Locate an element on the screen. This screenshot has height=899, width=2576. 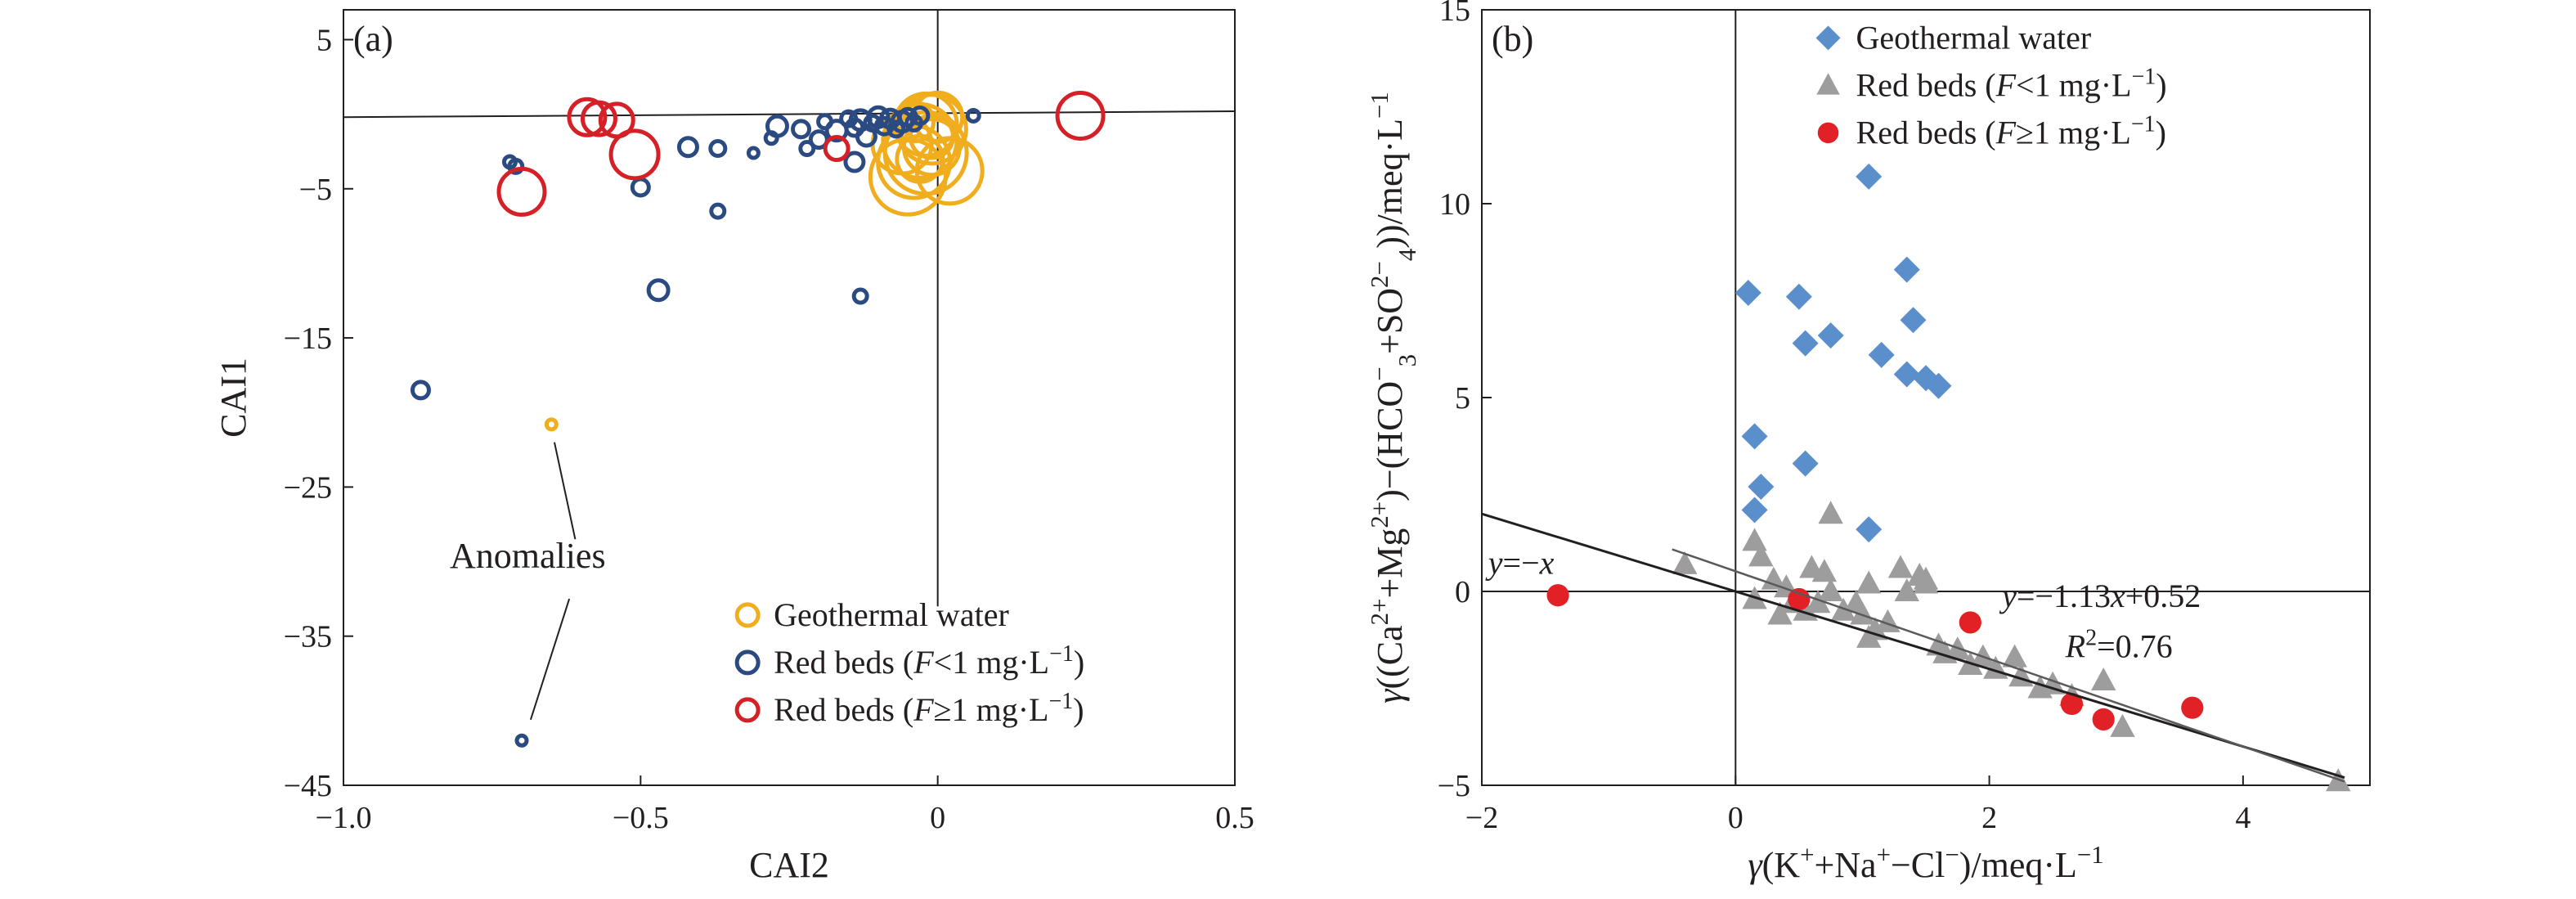
chart-a-legend-item: Red beds (F≥1 mg·L−1) is located at coordinates (909, 708).